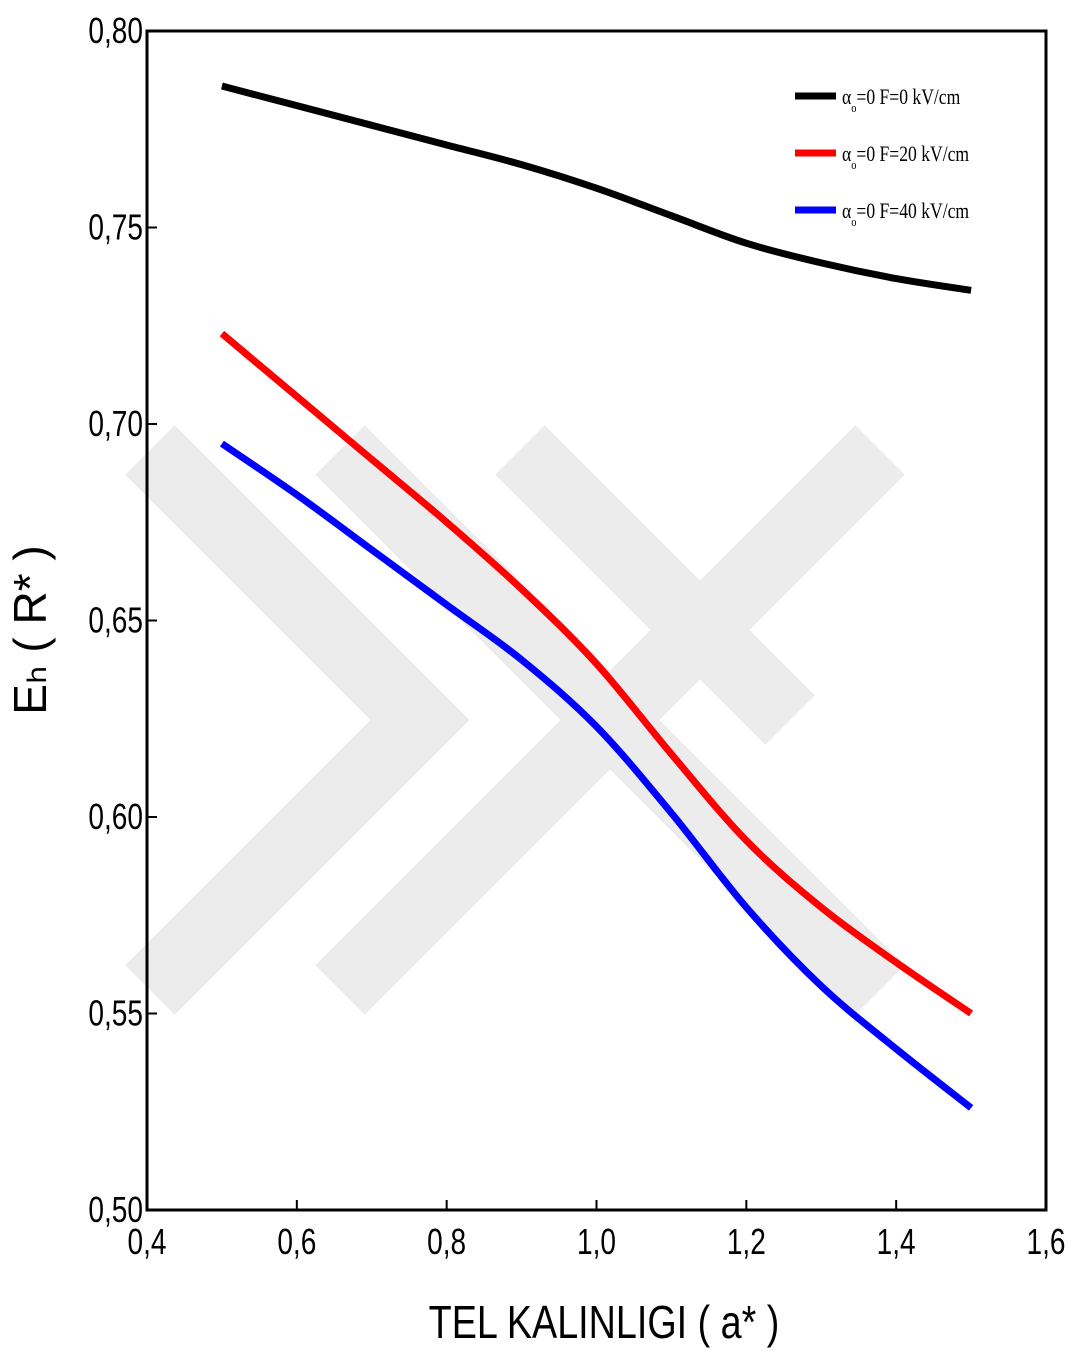 Image resolution: width=1076 pixels, height=1356 pixels. I want to click on x-tick-label: 0,4, so click(146, 1242).